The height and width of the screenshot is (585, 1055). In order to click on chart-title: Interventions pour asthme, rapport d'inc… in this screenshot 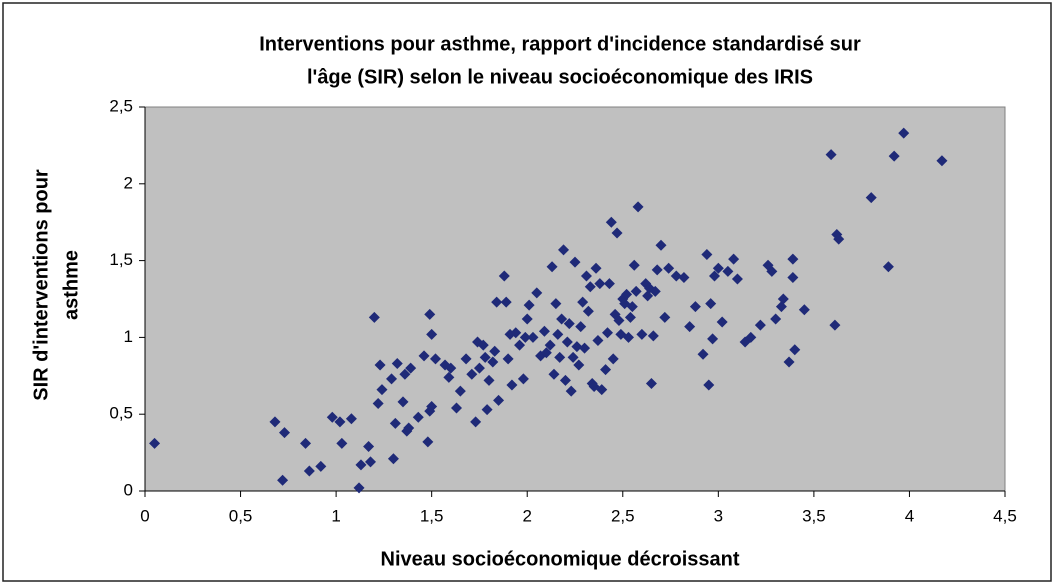, I will do `click(560, 44)`.